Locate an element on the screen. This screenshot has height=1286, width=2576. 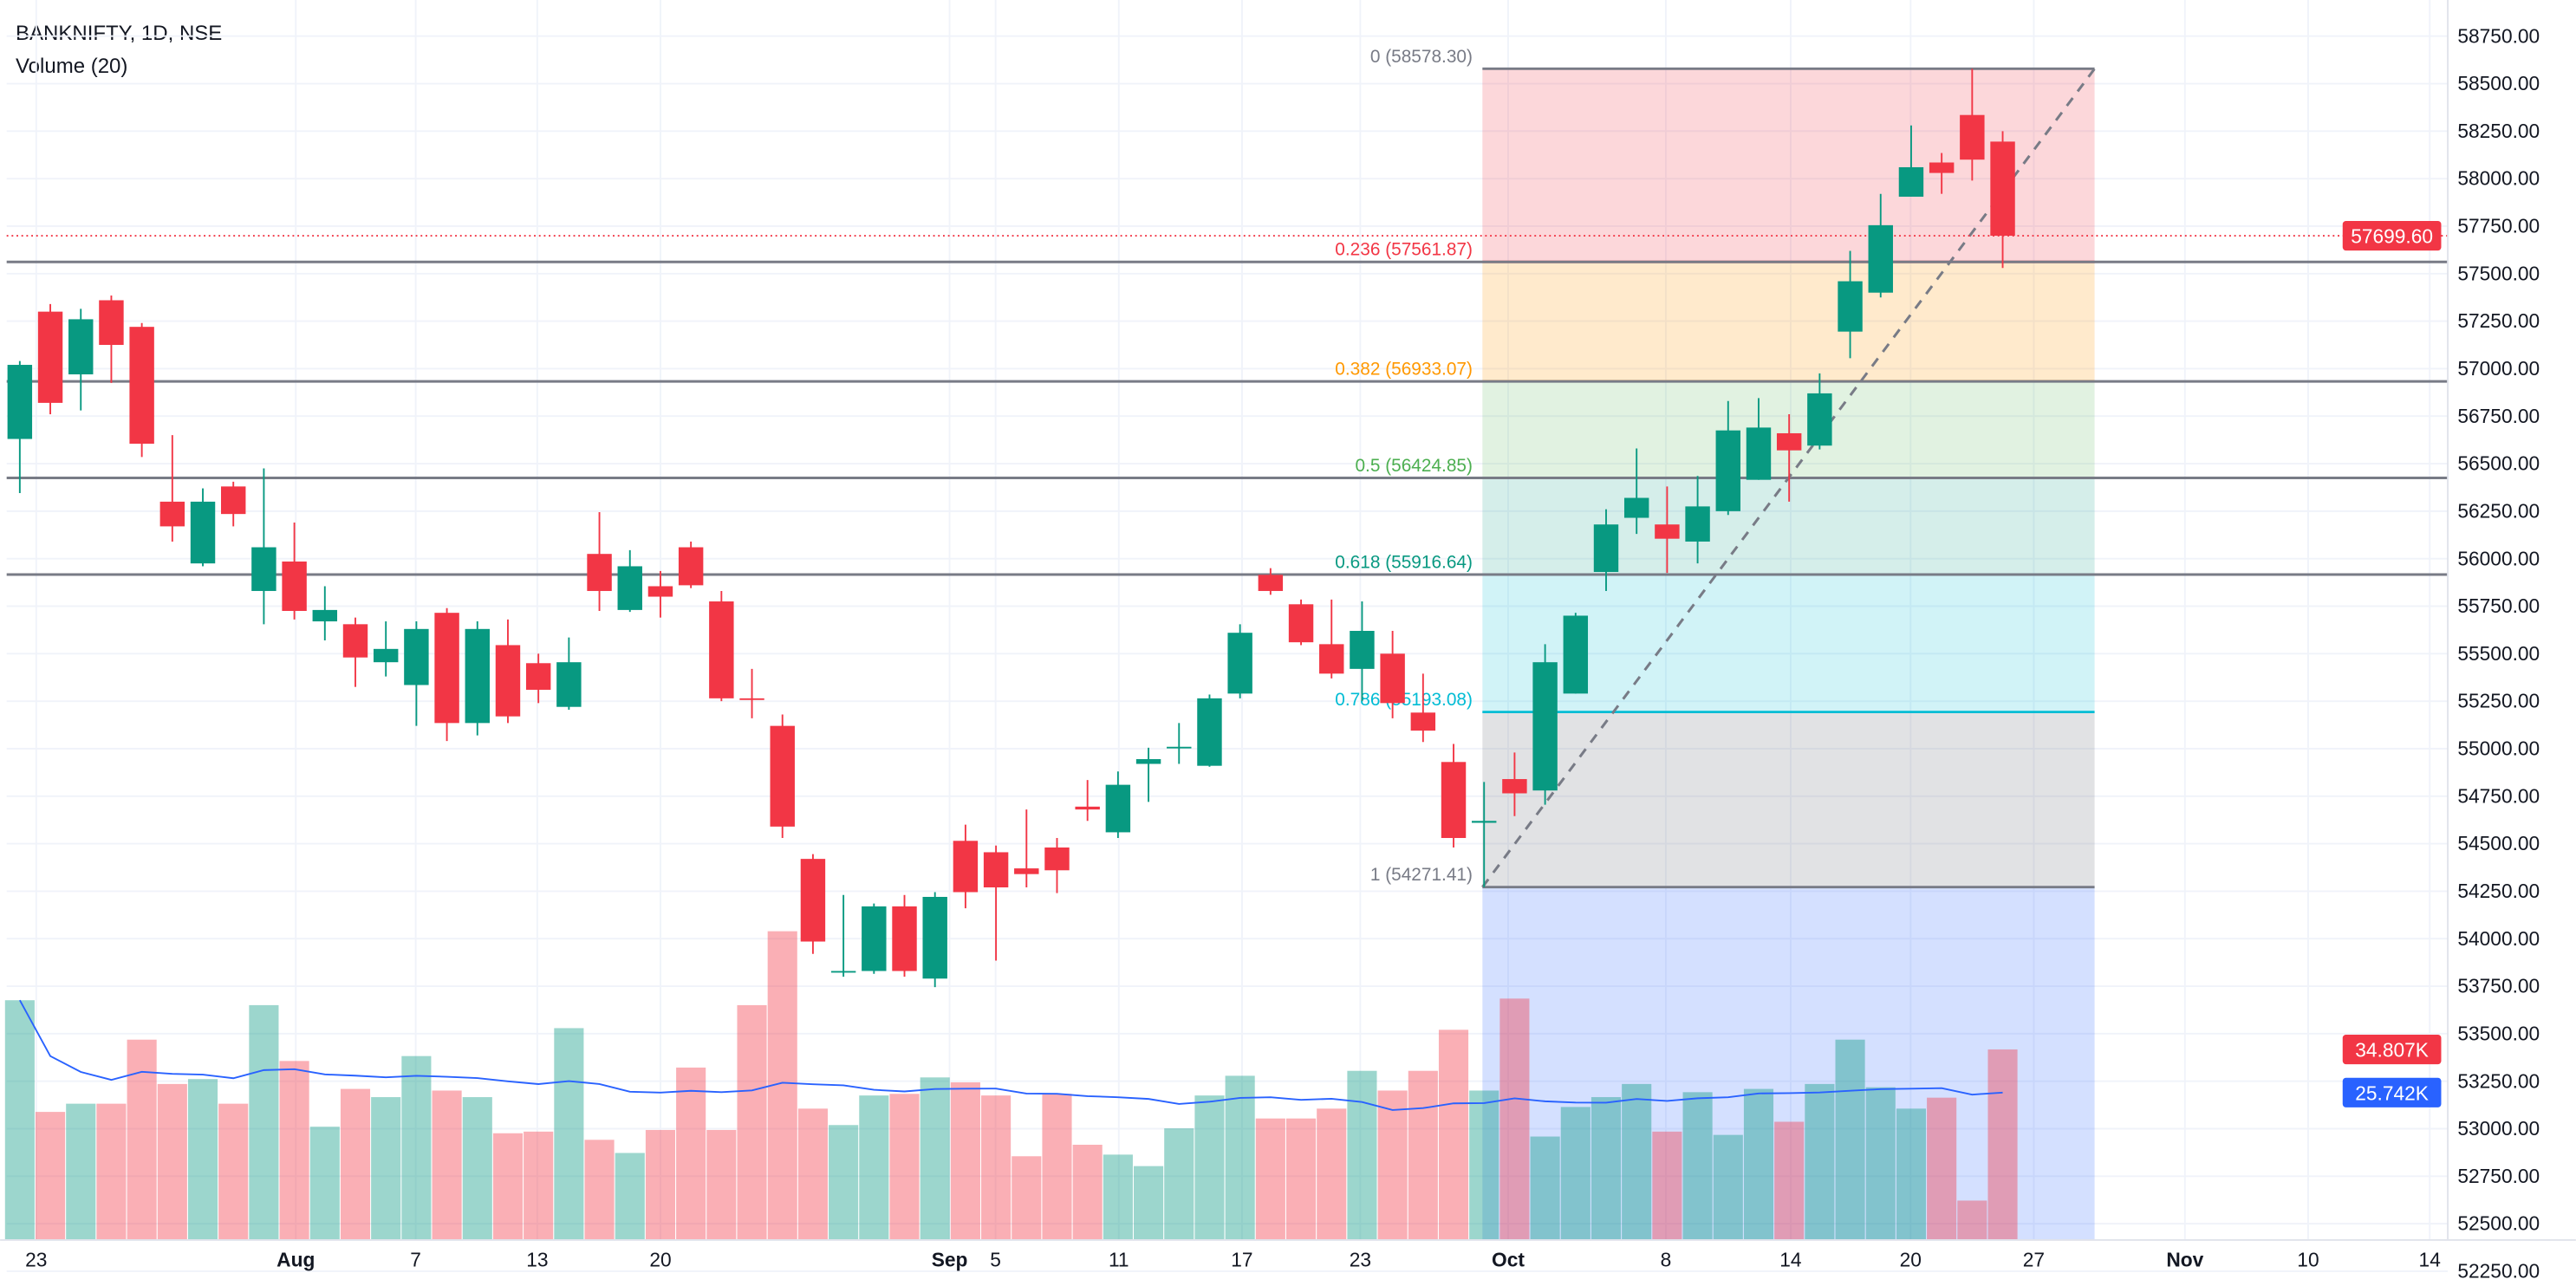
volume-indicator-title: Volume (20) is located at coordinates (72, 66).